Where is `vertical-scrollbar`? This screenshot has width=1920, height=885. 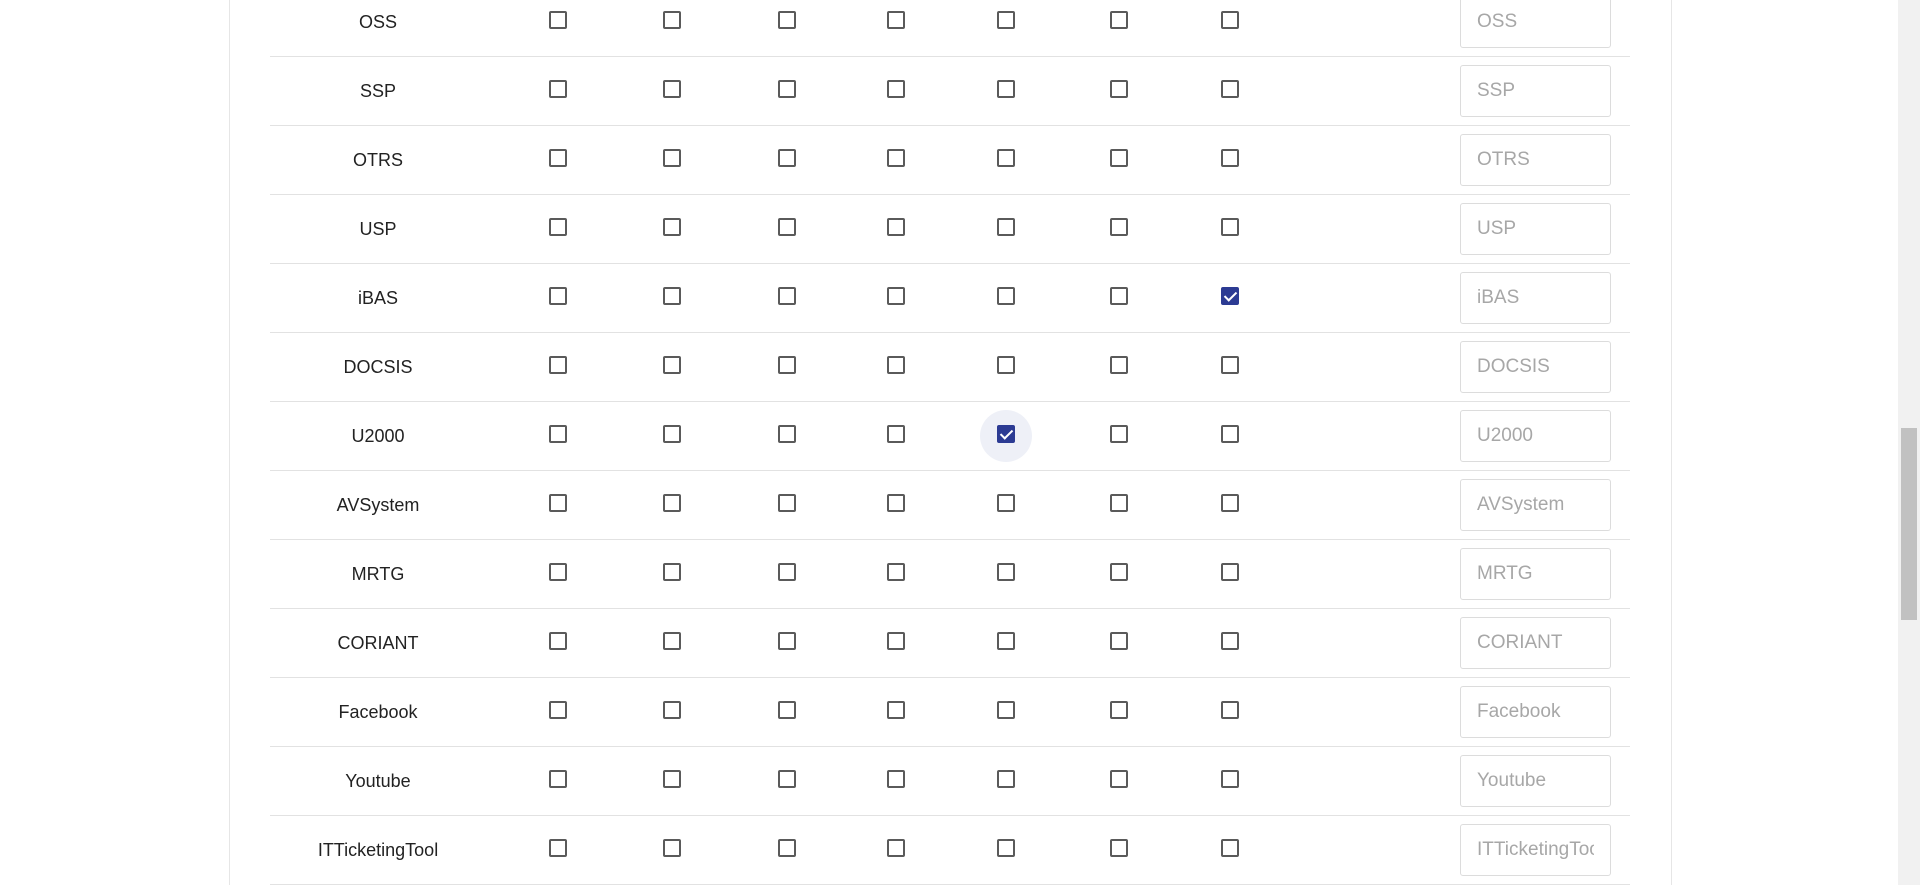
vertical-scrollbar is located at coordinates (1909, 442).